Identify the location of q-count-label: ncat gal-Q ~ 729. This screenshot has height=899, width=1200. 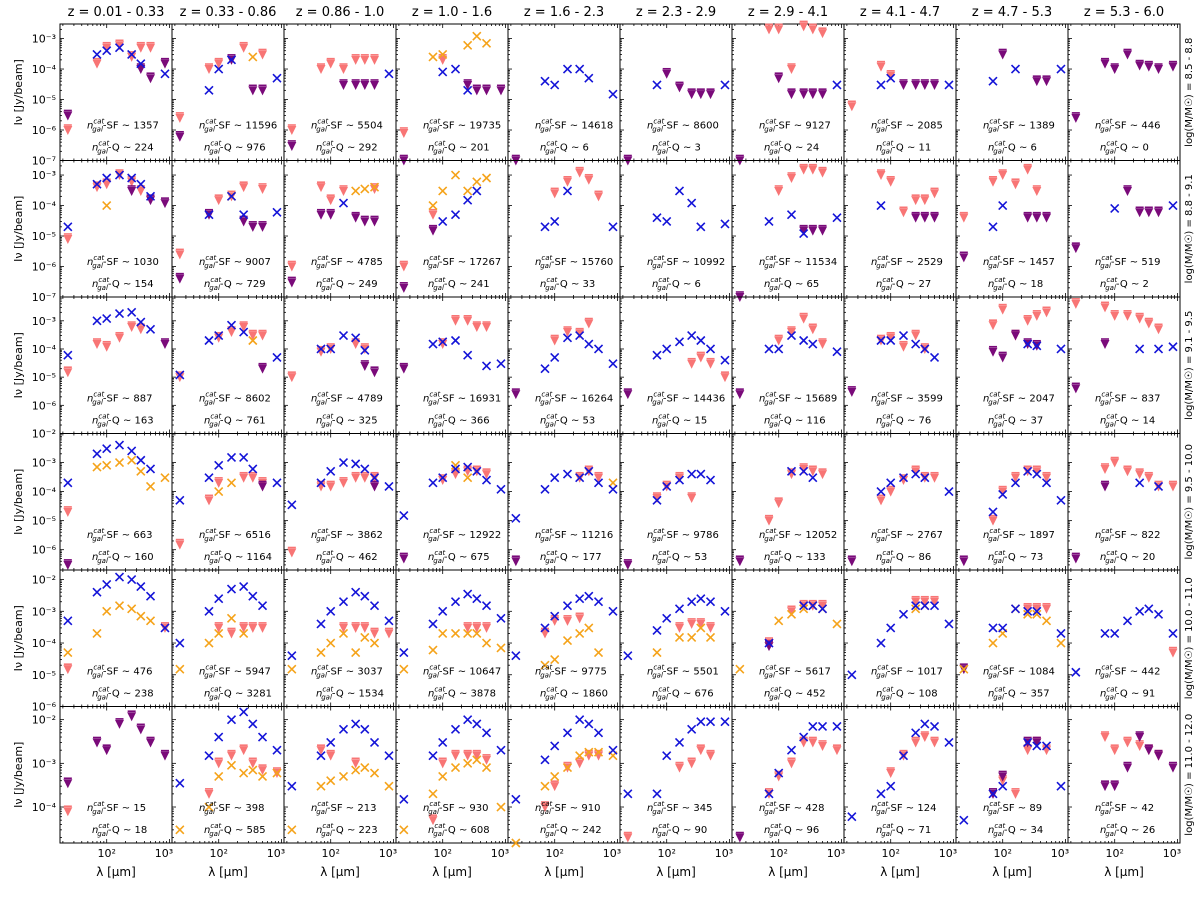
(235, 284).